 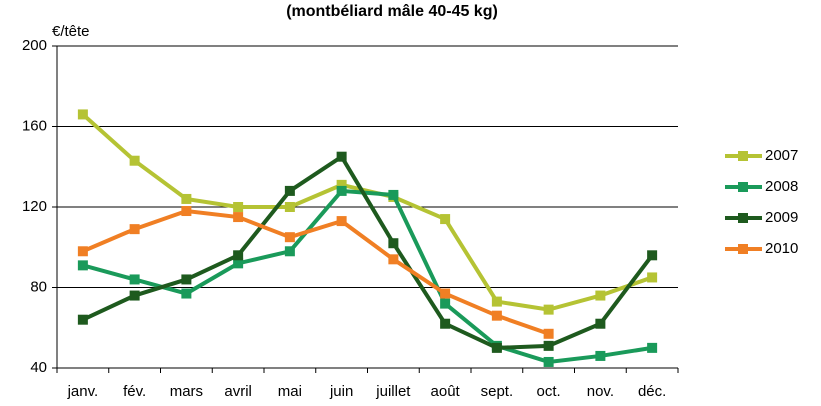 What do you see at coordinates (34, 45) in the screenshot?
I see `y-tick-label: 200` at bounding box center [34, 45].